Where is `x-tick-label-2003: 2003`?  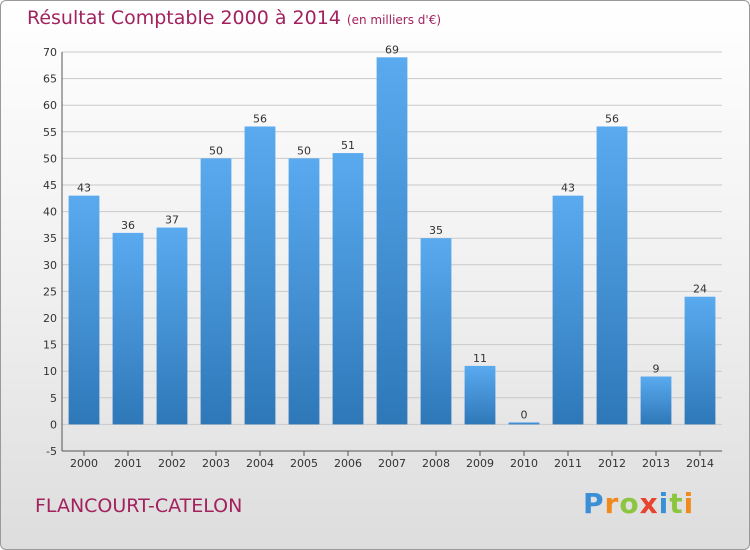
x-tick-label-2003: 2003 is located at coordinates (216, 463).